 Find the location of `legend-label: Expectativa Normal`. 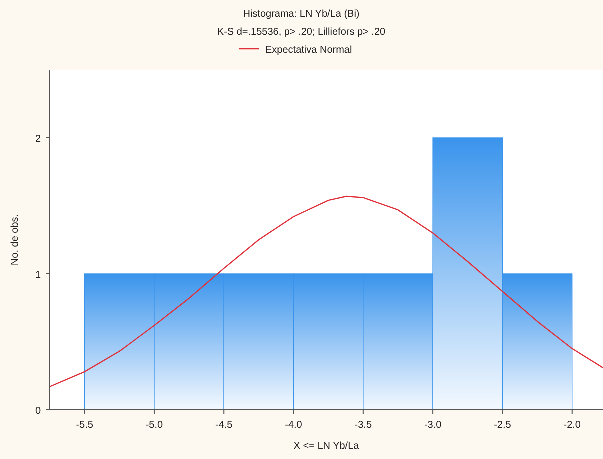

legend-label: Expectativa Normal is located at coordinates (309, 50).